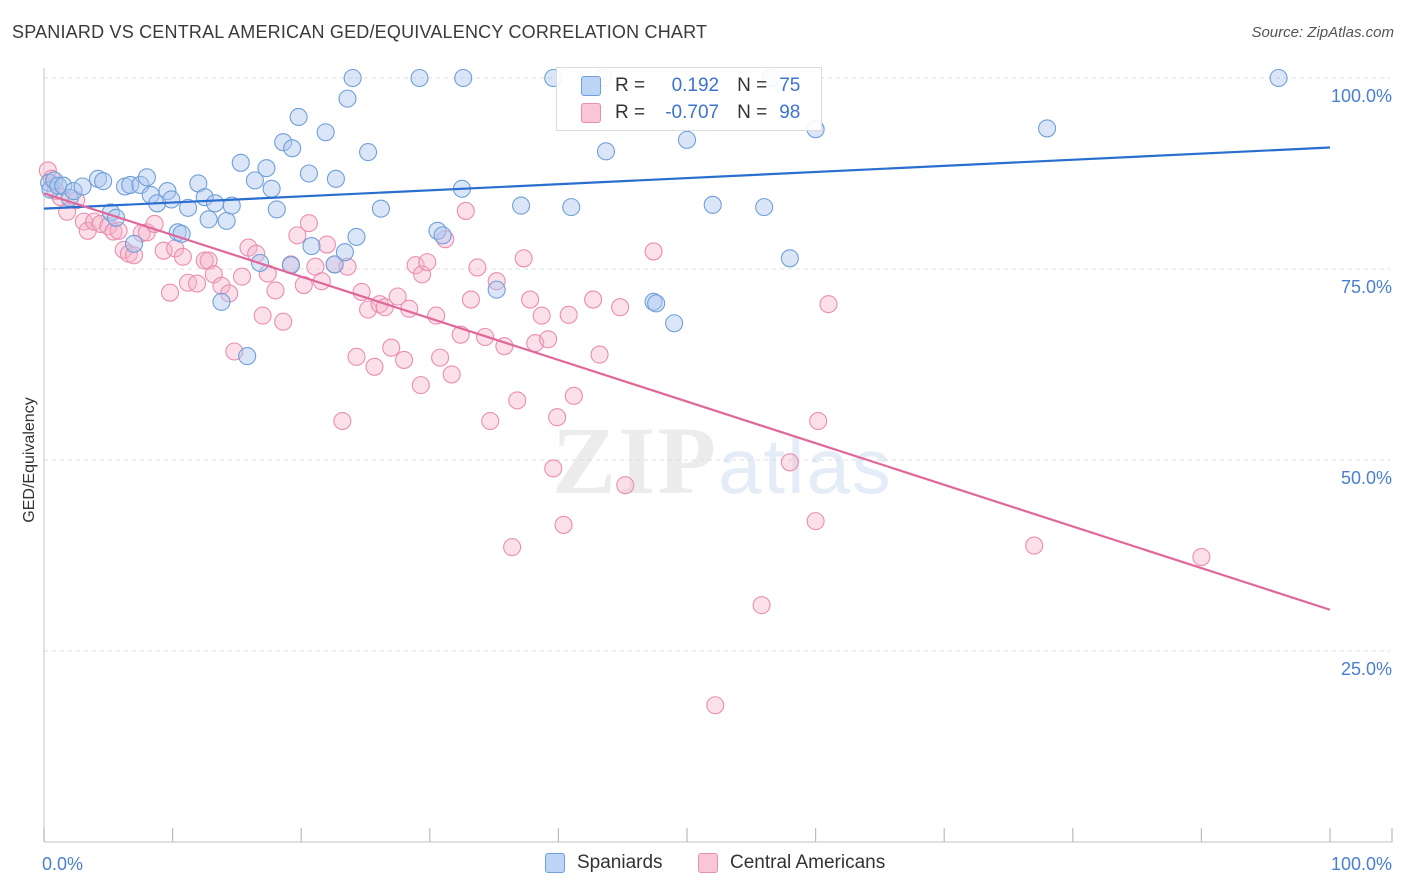 This screenshot has height=892, width=1406. Describe the element at coordinates (62, 864) in the screenshot. I see `x-tick-label-min: 0.0%` at that location.